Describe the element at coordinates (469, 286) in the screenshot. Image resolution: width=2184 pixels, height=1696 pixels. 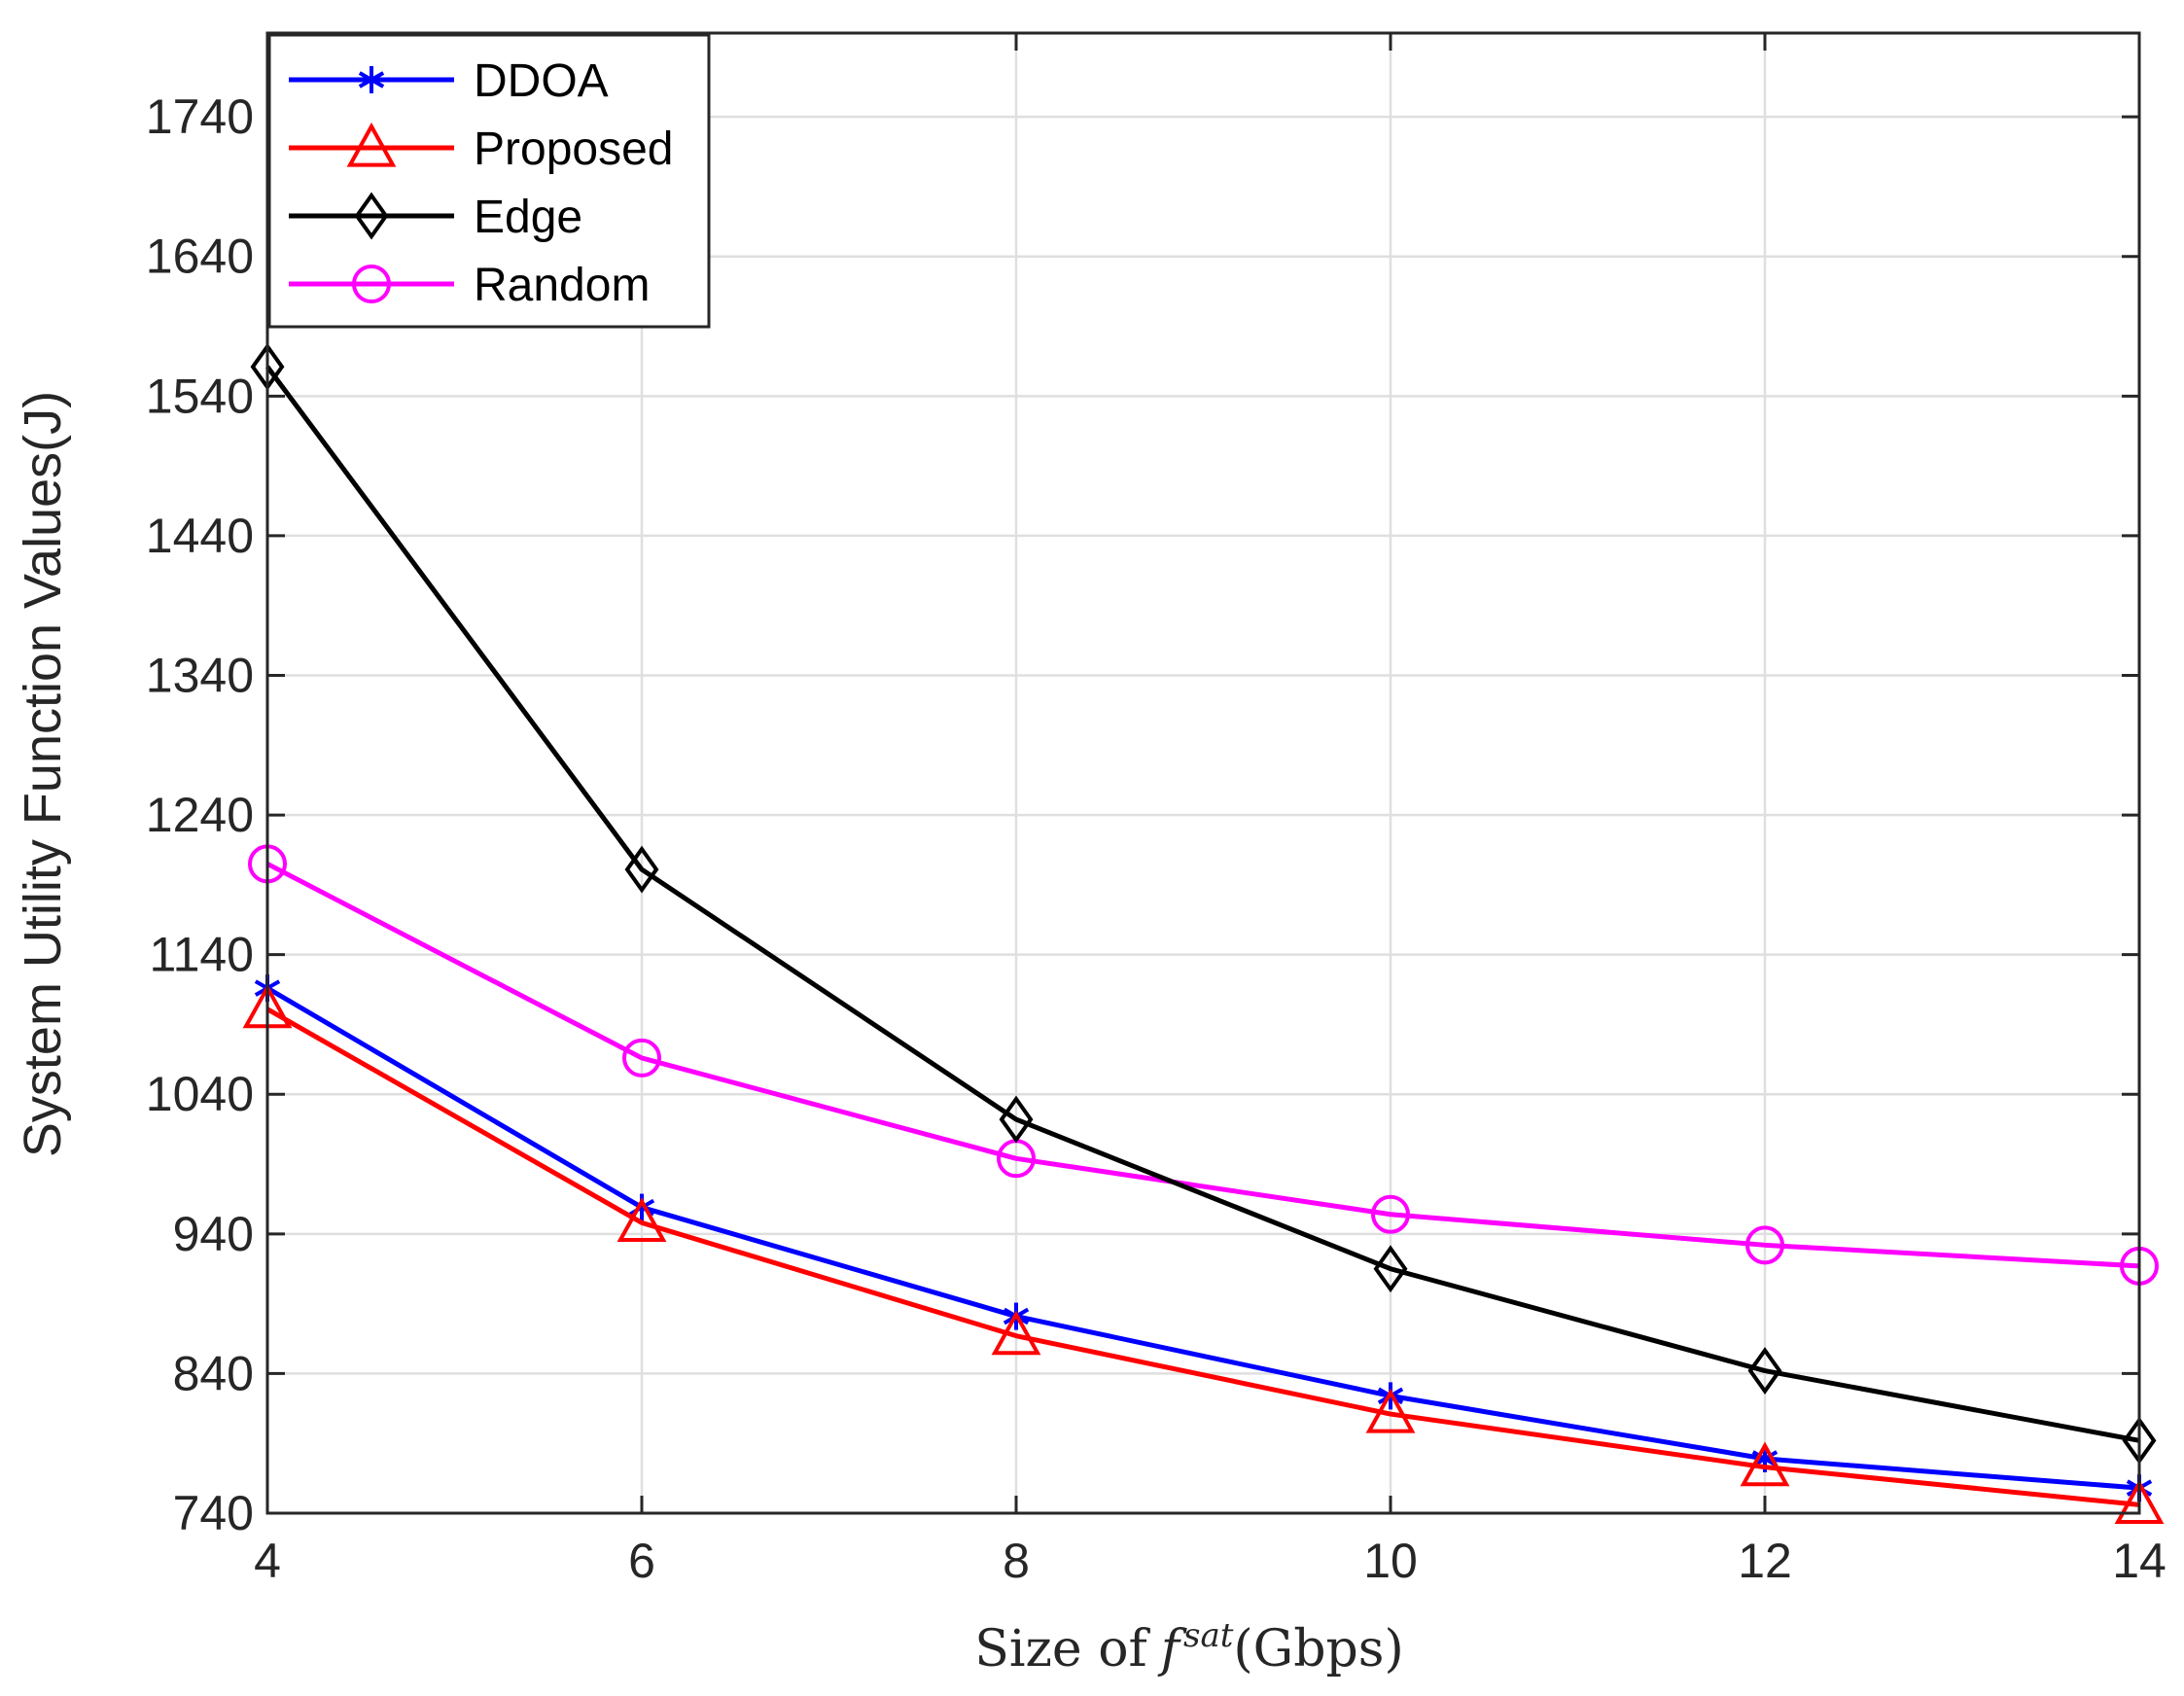
I see `legend-entry-random: Random` at that location.